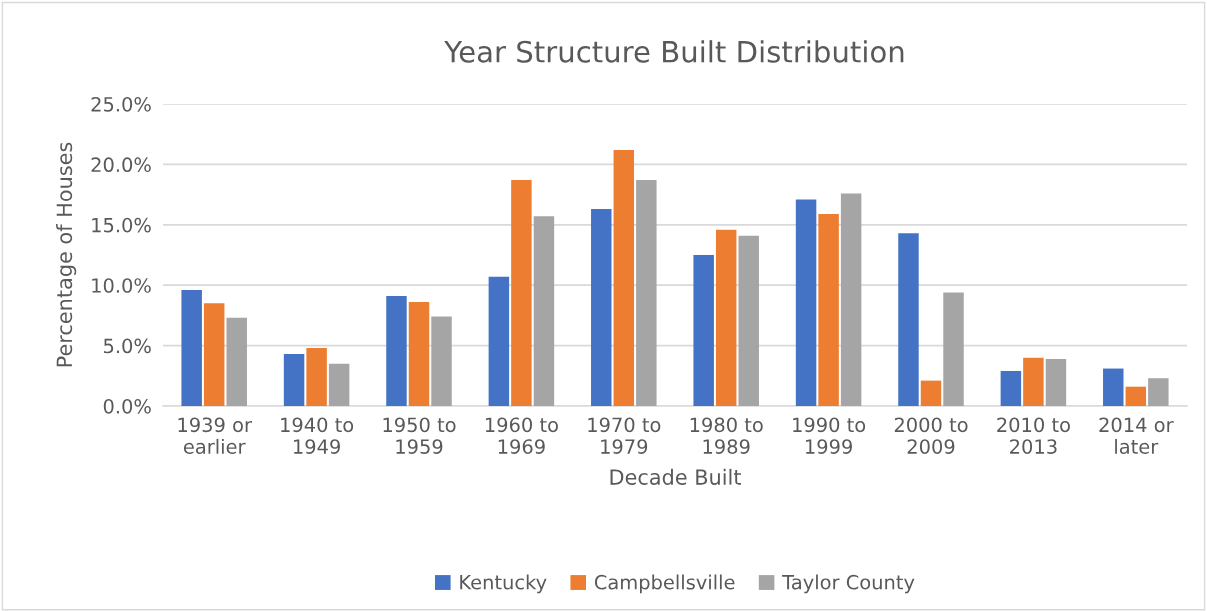  I want to click on x-tick-label: 2014 or later, so click(1136, 435).